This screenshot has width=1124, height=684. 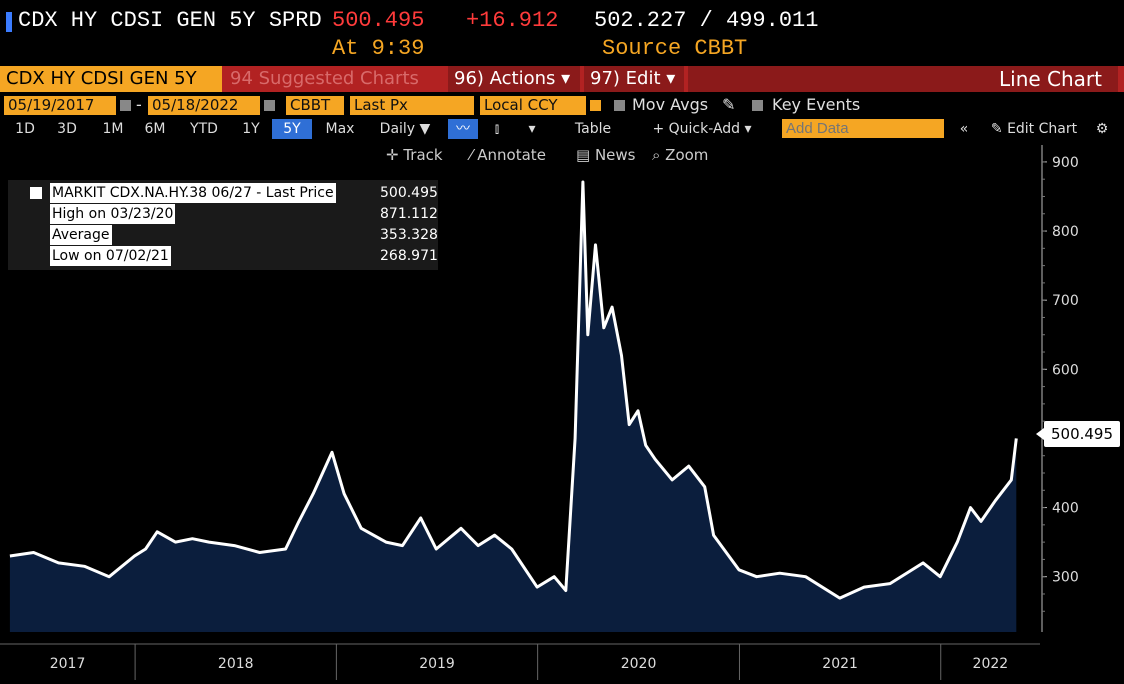 I want to click on legend-low-row: Low on 07/02/21 268.971, so click(x=223, y=256).